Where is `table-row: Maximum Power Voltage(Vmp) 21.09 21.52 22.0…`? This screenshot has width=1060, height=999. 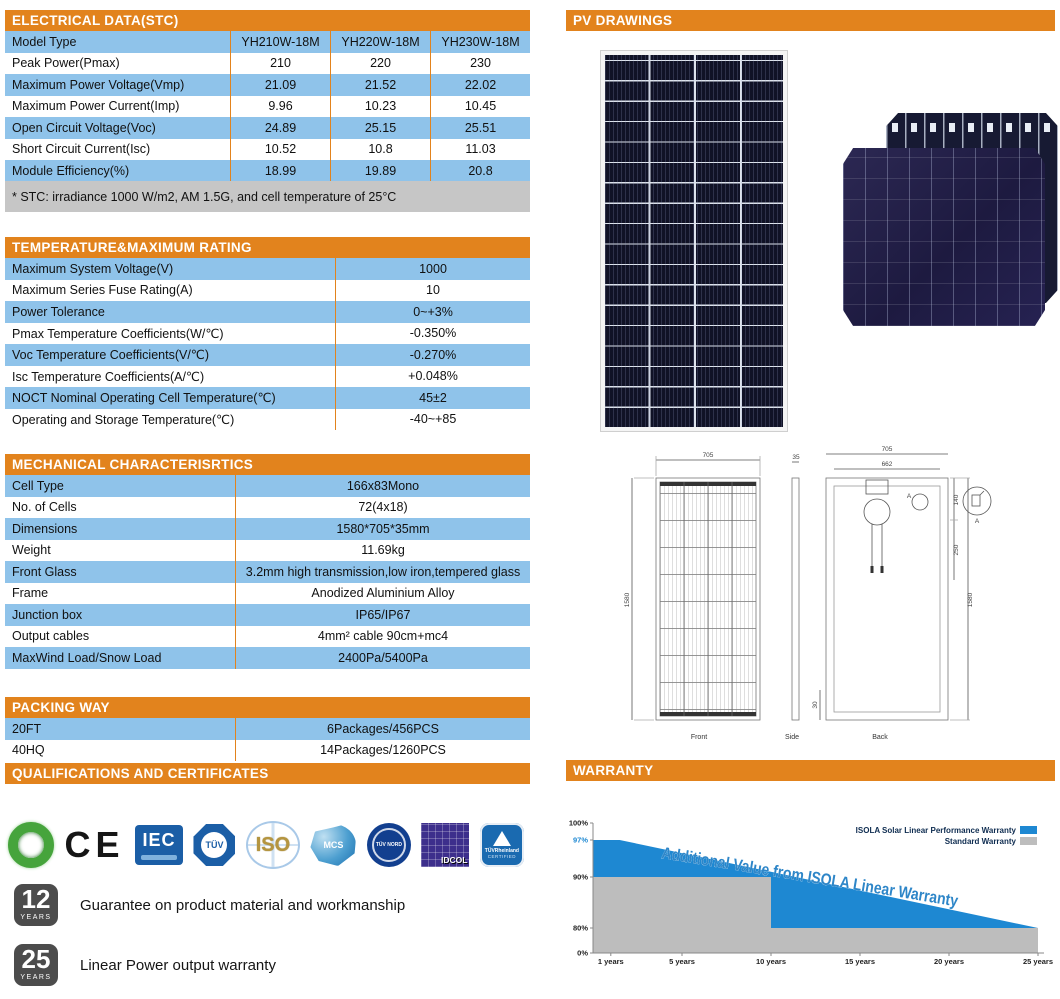 table-row: Maximum Power Voltage(Vmp) 21.09 21.52 22.0… is located at coordinates (267, 85).